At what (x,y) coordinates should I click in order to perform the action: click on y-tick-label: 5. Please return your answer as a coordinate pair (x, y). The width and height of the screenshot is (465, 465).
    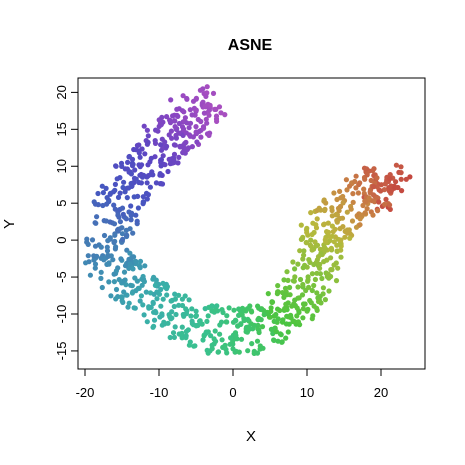
    Looking at the image, I should click on (61, 203).